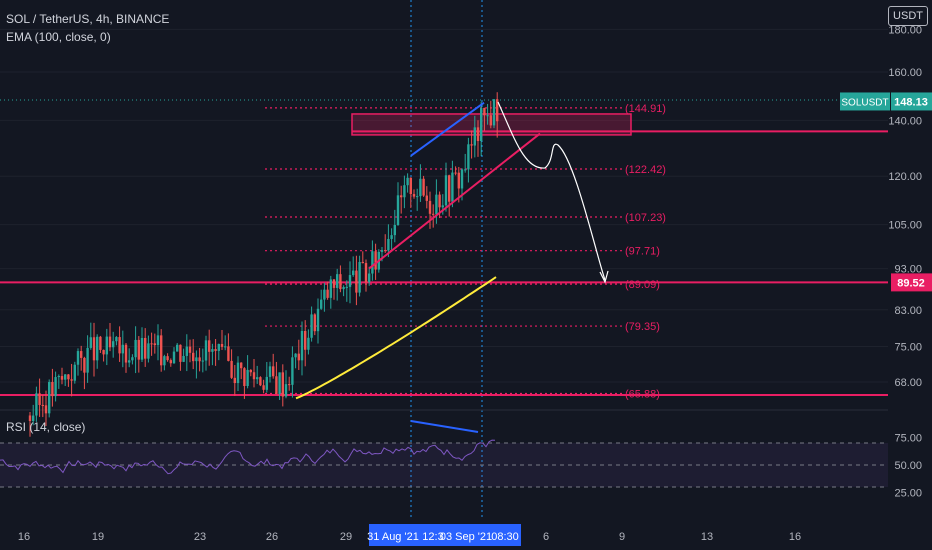 This screenshot has height=550, width=932. I want to click on symbol-legend: SOL / TetherUS, 4h, BINANCE, so click(88, 19).